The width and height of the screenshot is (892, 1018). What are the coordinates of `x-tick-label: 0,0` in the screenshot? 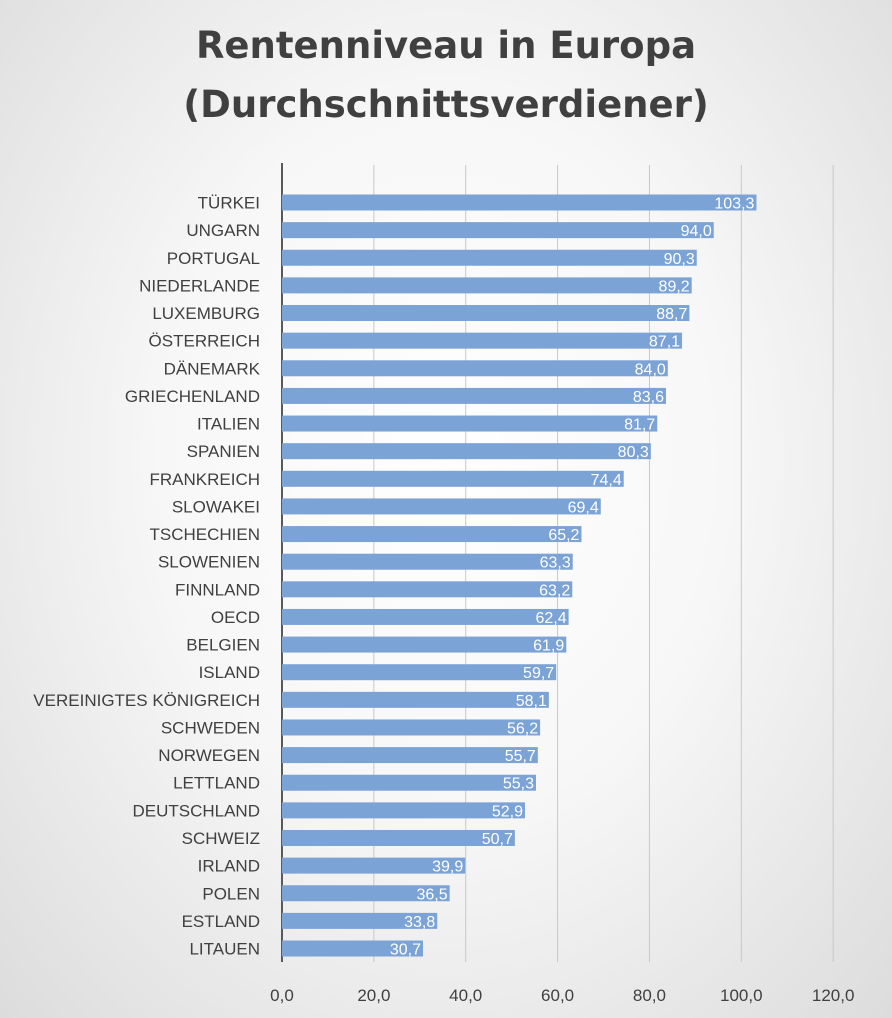 It's located at (282, 995).